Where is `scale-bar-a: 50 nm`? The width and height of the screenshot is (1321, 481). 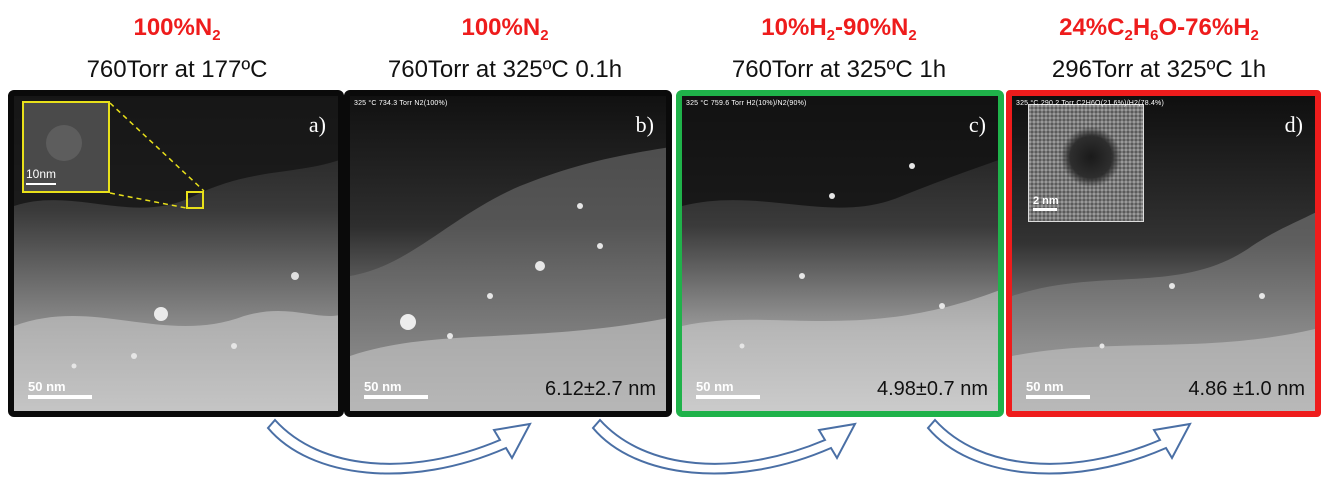 scale-bar-a: 50 nm is located at coordinates (60, 389).